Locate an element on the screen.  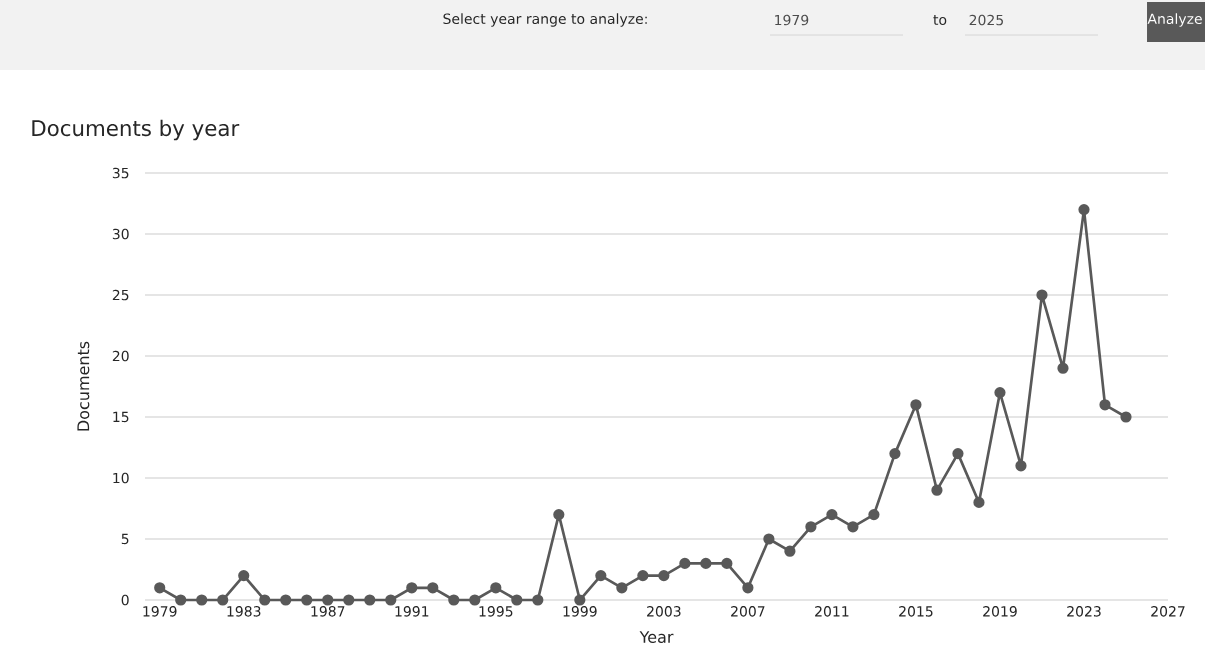
x-tick-label: 1991 is located at coordinates (412, 611).